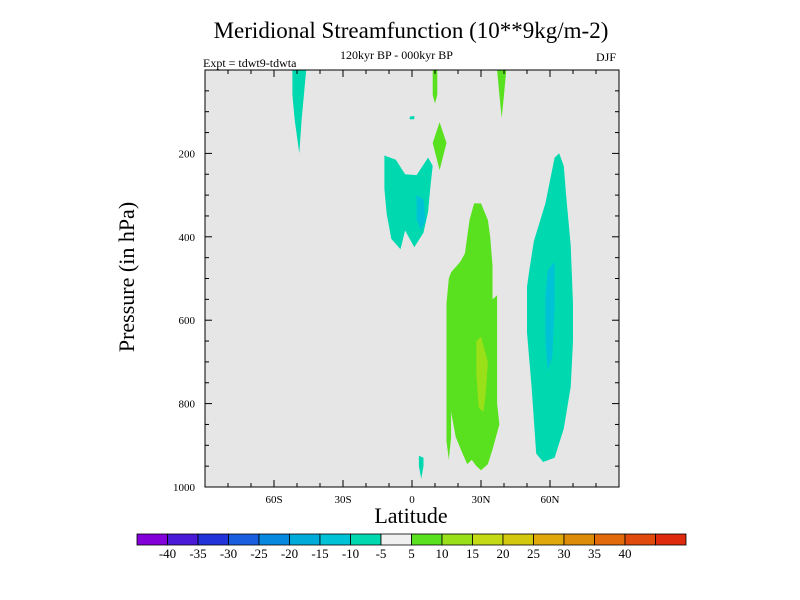 The width and height of the screenshot is (800, 600). I want to click on season-label: DJF, so click(606, 57).